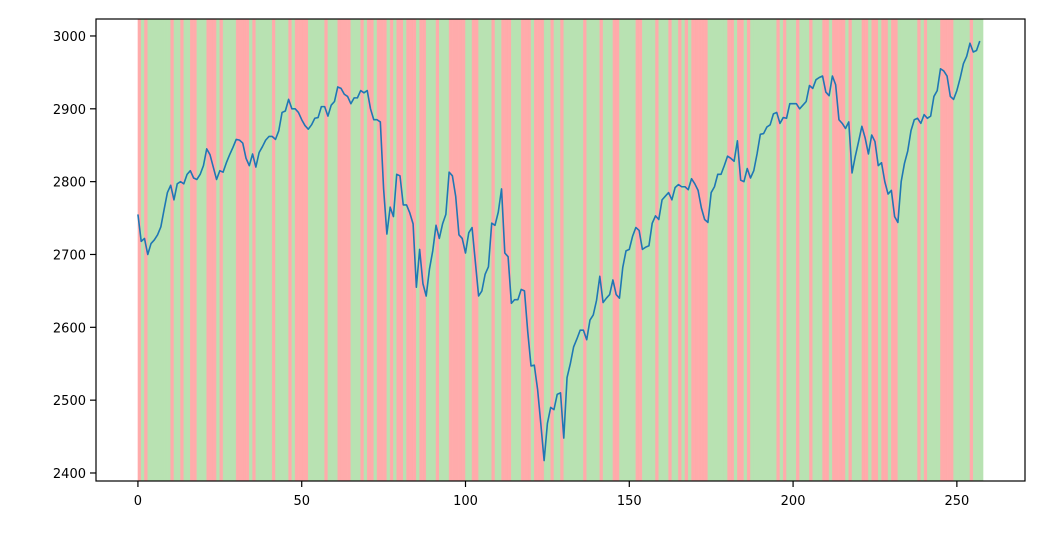  What do you see at coordinates (301, 501) in the screenshot?
I see `x-tick-label: 50` at bounding box center [301, 501].